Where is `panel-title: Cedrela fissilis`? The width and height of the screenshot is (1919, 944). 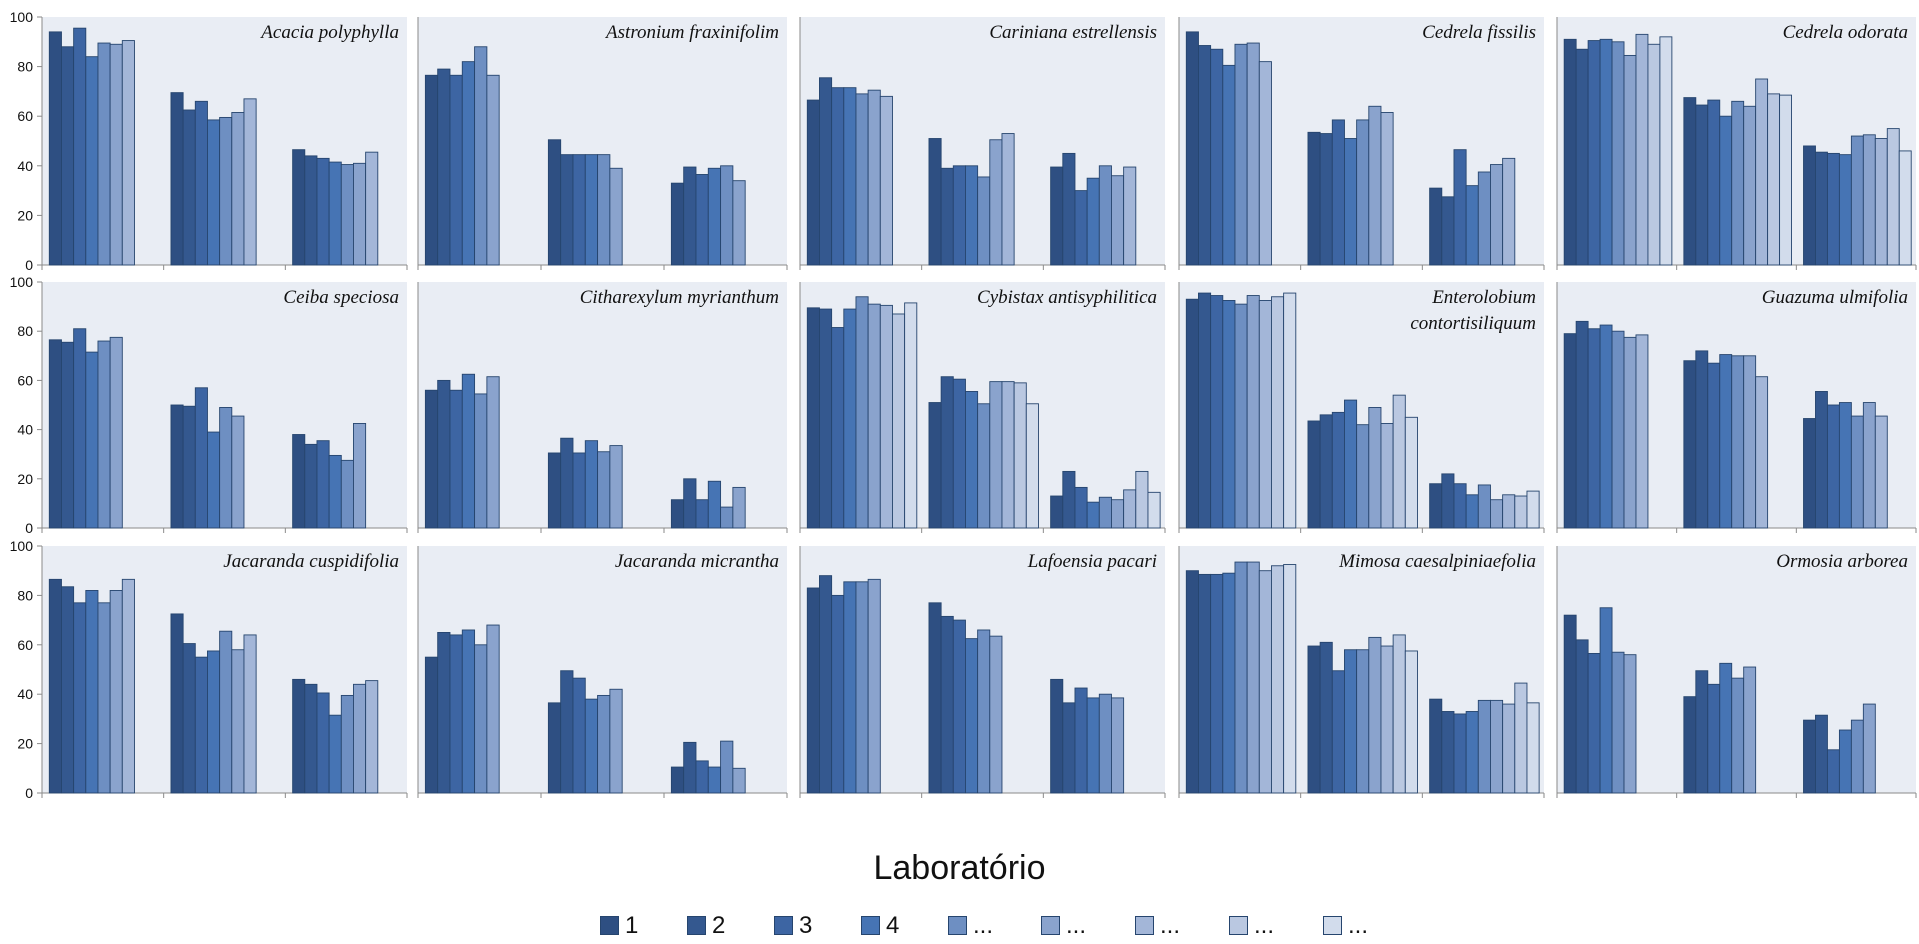 panel-title: Cedrela fissilis is located at coordinates (1479, 32).